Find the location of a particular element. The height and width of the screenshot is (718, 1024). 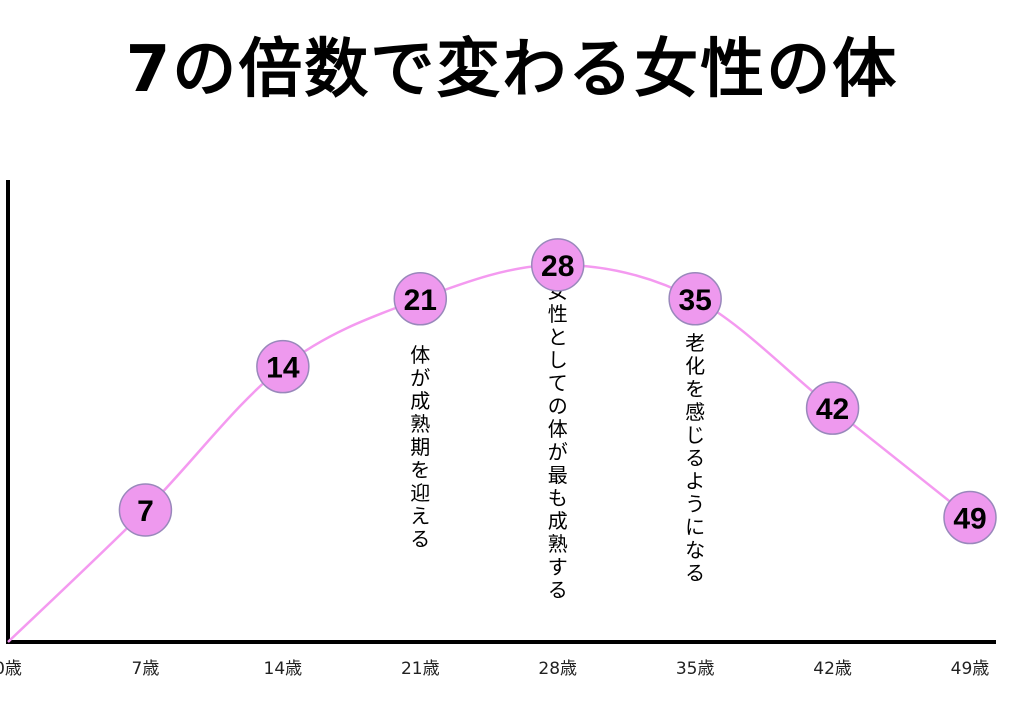

data-point-label: 14 is located at coordinates (283, 368).